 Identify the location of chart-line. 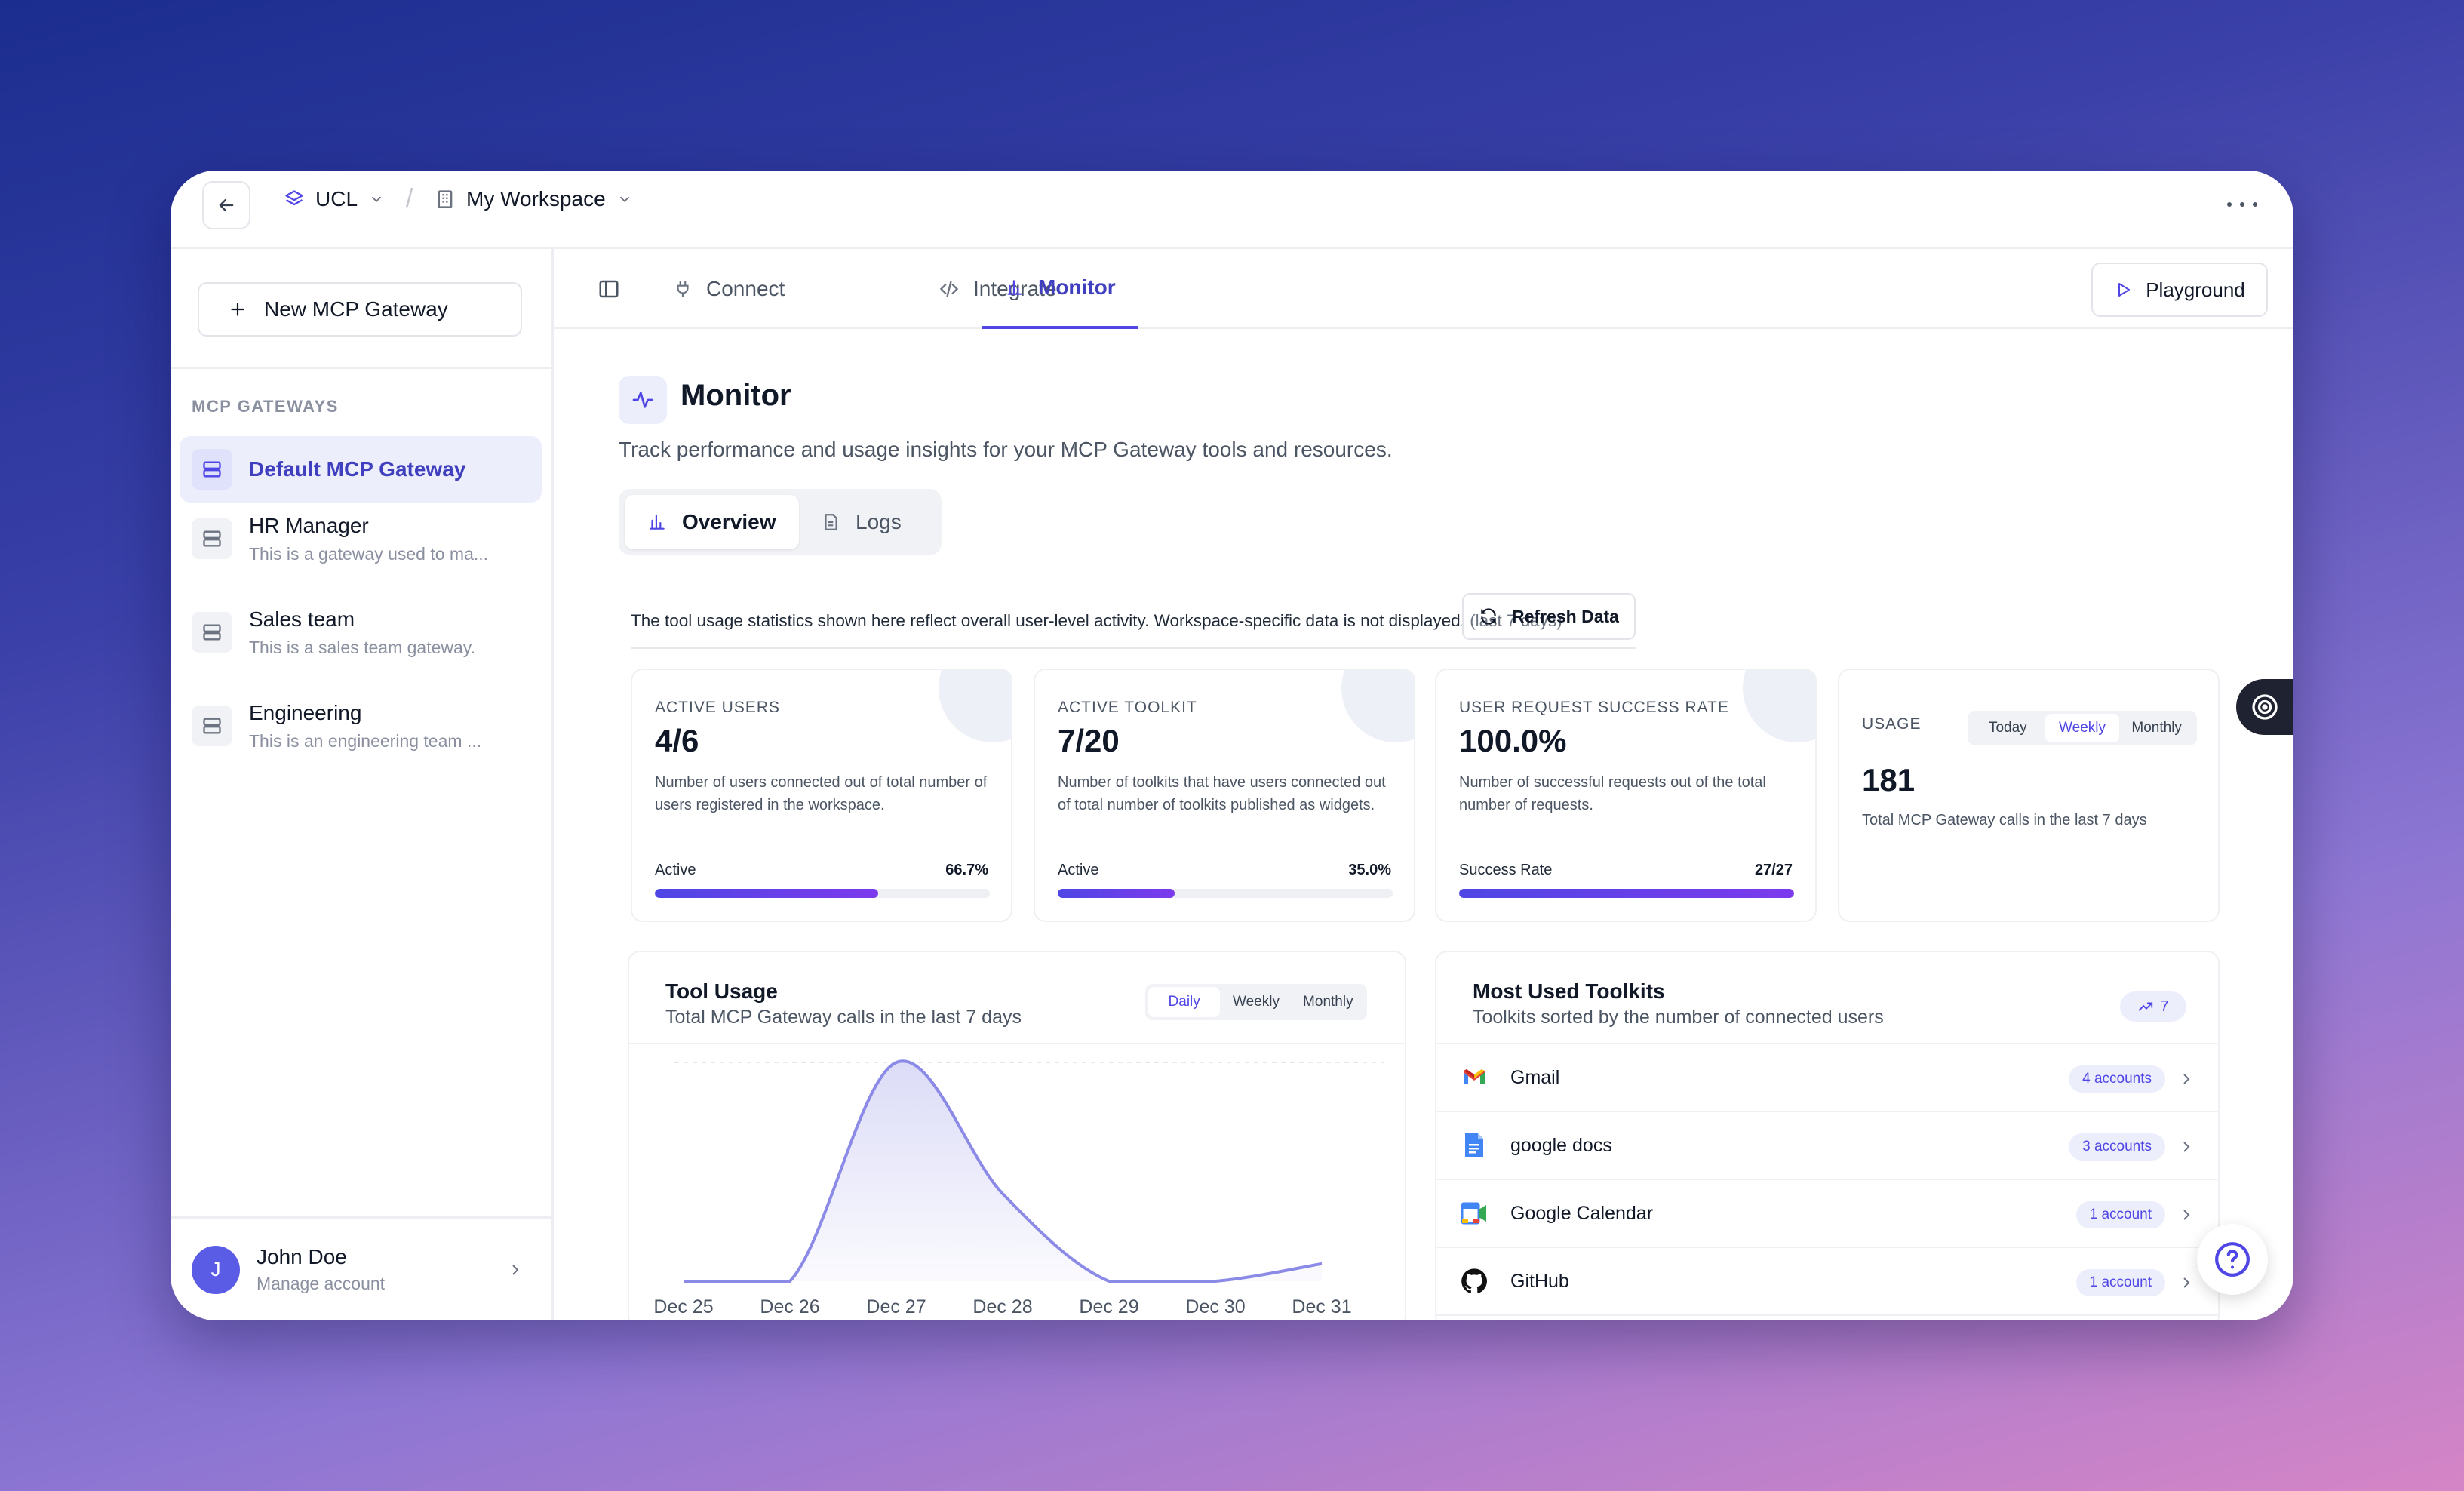
(1003, 1171).